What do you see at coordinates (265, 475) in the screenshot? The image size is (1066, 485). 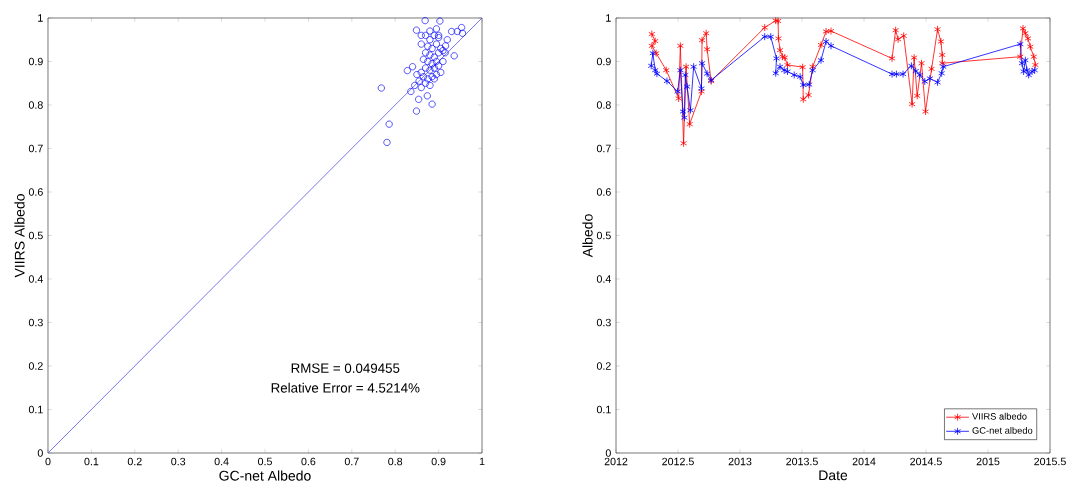 I see `x-axis-title: GC-net Albedo` at bounding box center [265, 475].